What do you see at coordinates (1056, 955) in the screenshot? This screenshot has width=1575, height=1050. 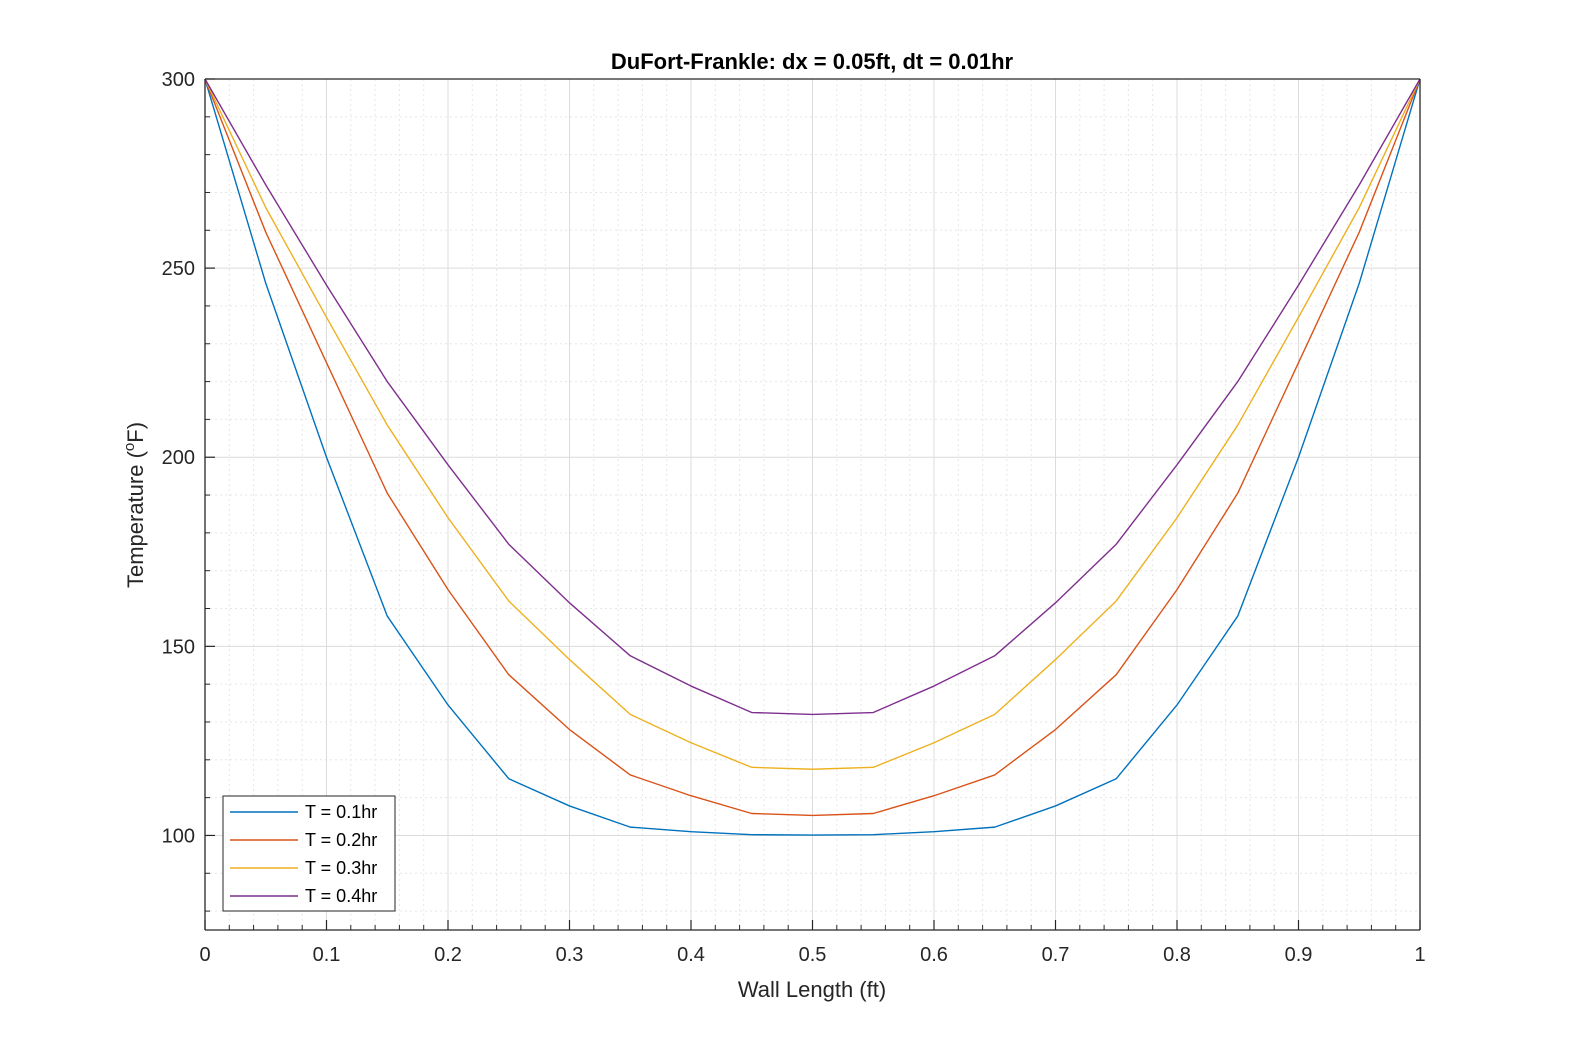 I see `x-tick-label: 0.7` at bounding box center [1056, 955].